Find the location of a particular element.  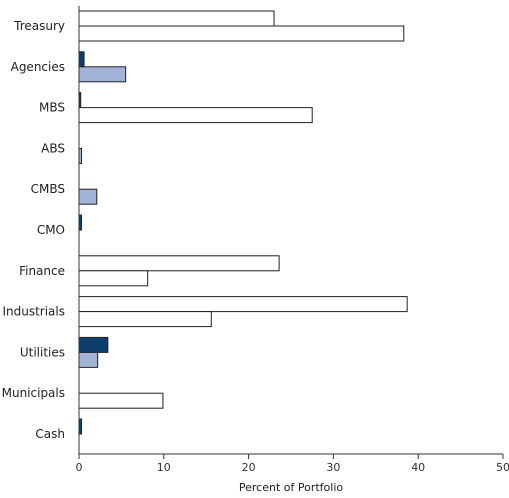

category-label: Utilities is located at coordinates (42, 352).